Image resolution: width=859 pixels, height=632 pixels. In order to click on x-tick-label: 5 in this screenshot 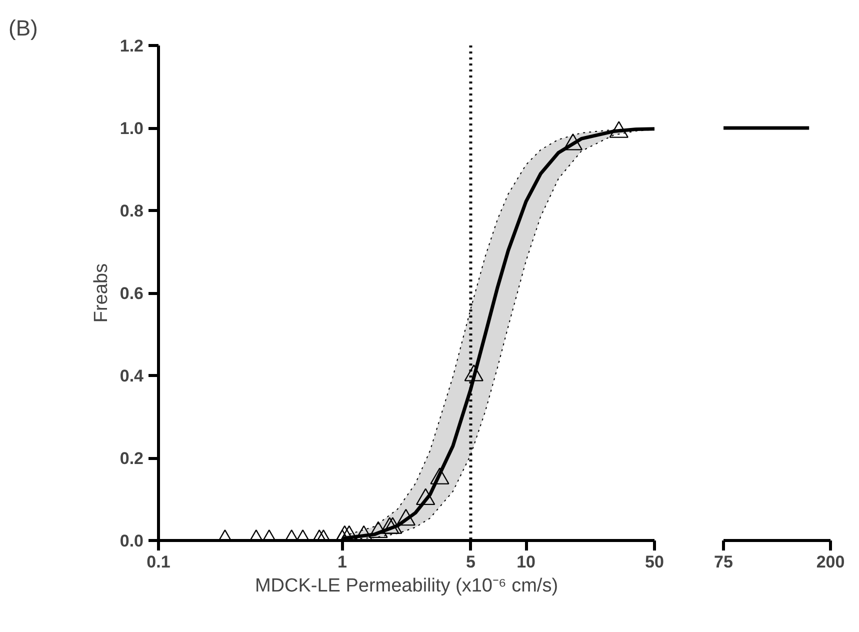, I will do `click(471, 562)`.